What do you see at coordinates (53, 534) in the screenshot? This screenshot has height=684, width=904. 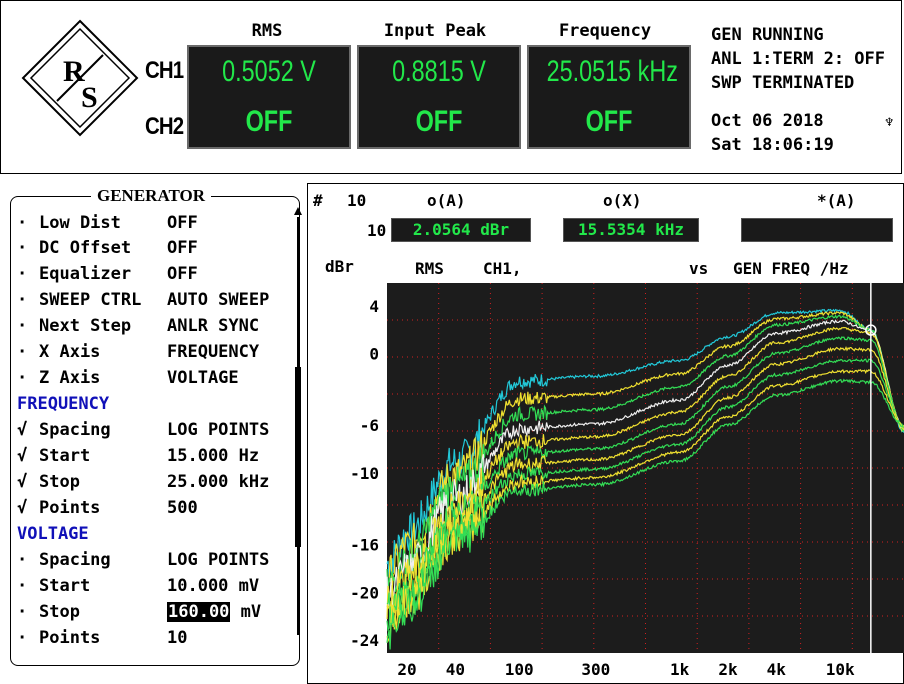 I see `section-voltage: VOLTAGE` at bounding box center [53, 534].